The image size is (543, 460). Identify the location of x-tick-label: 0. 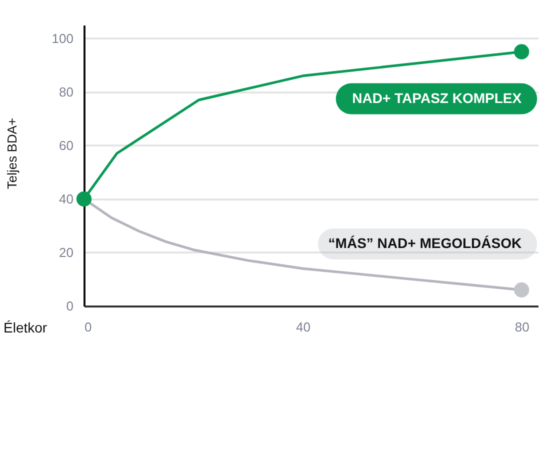
(88, 327).